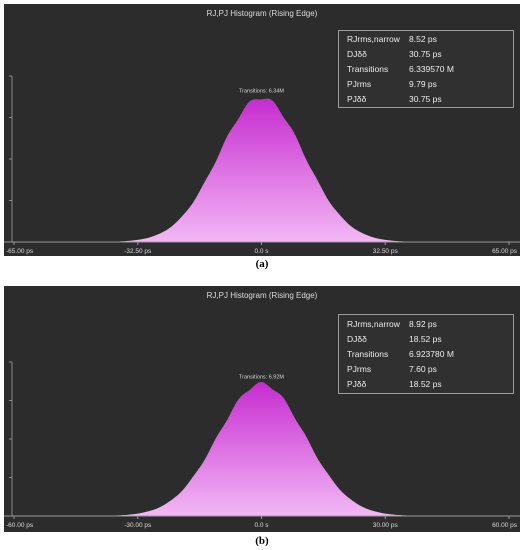 This screenshot has height=550, width=524. What do you see at coordinates (138, 251) in the screenshot?
I see `x-tick-label: -32.50 ps` at bounding box center [138, 251].